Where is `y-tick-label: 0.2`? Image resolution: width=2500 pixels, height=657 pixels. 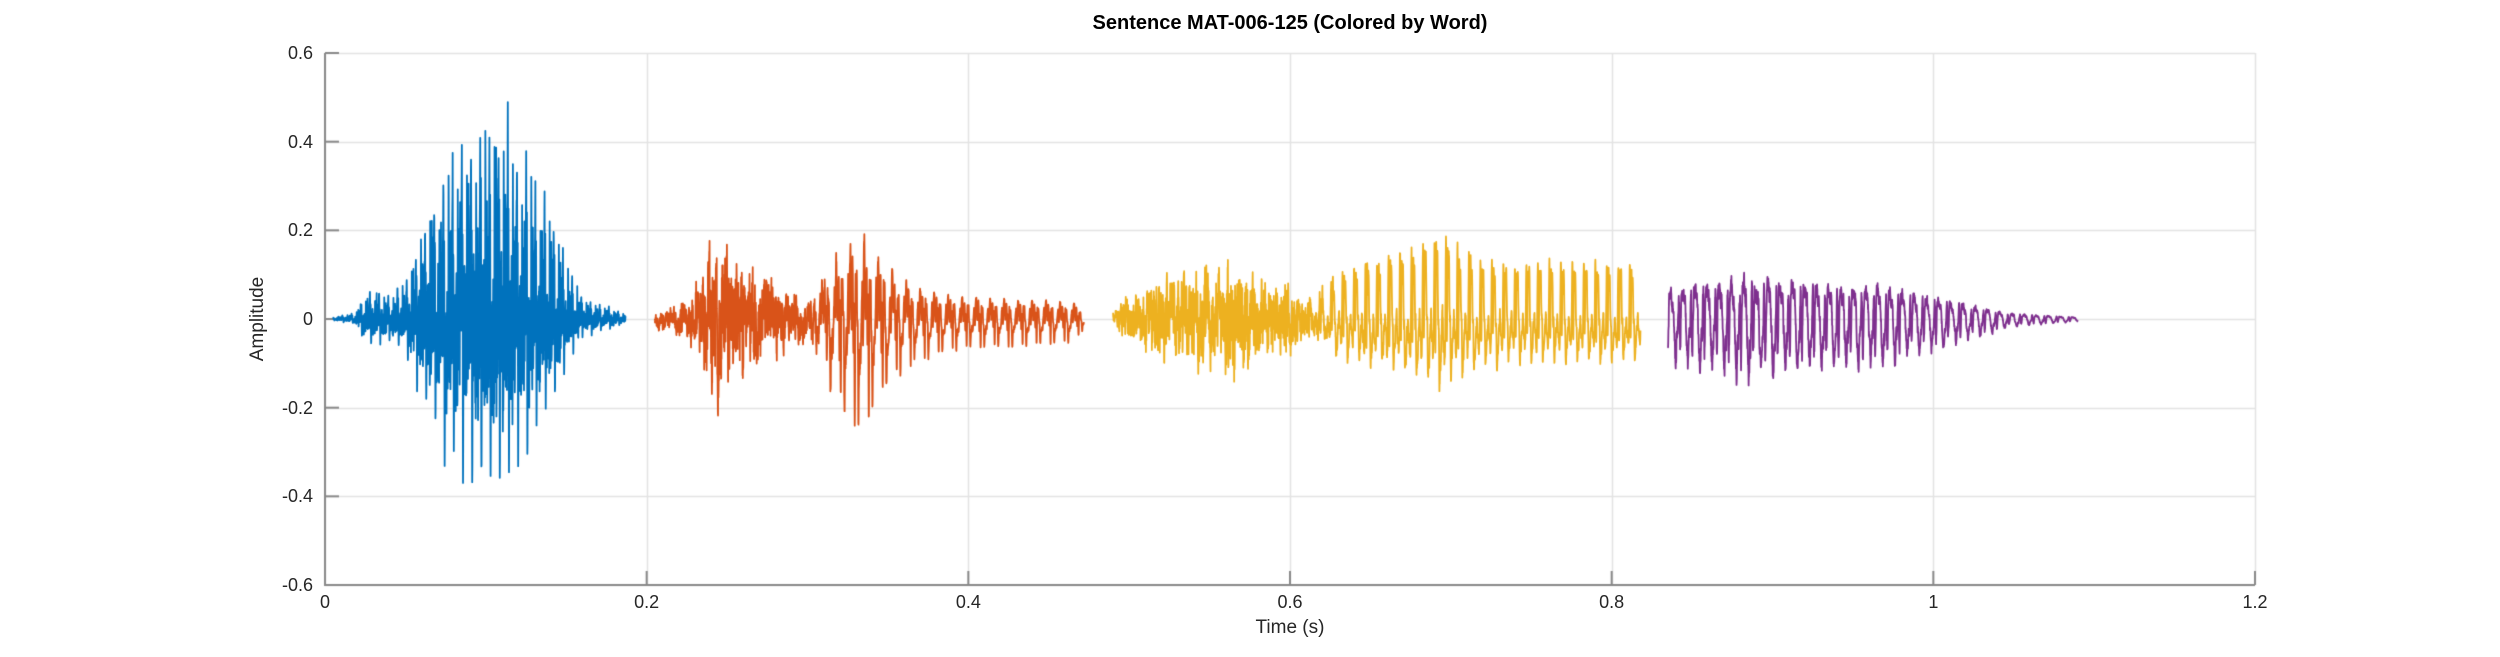 y-tick-label: 0.2 is located at coordinates (300, 230).